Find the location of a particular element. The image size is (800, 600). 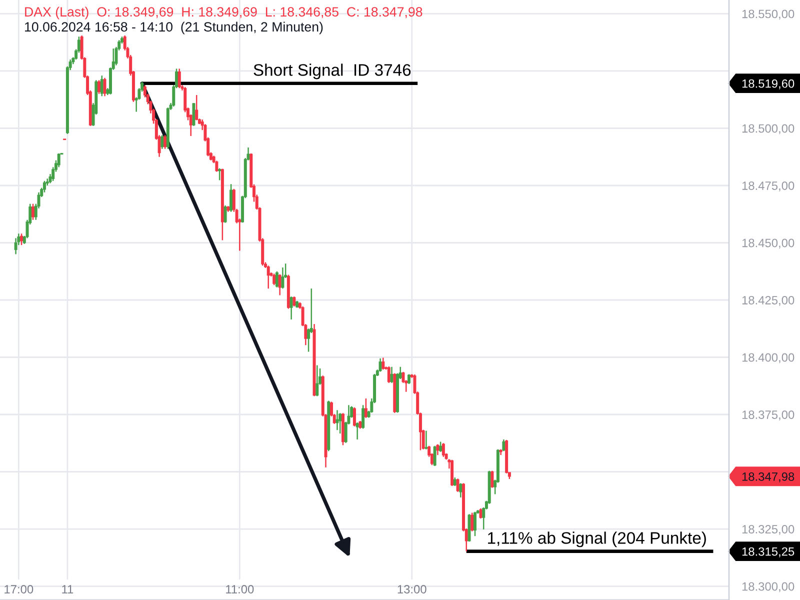

y-tick-label: 18.425,00 is located at coordinates (768, 301).